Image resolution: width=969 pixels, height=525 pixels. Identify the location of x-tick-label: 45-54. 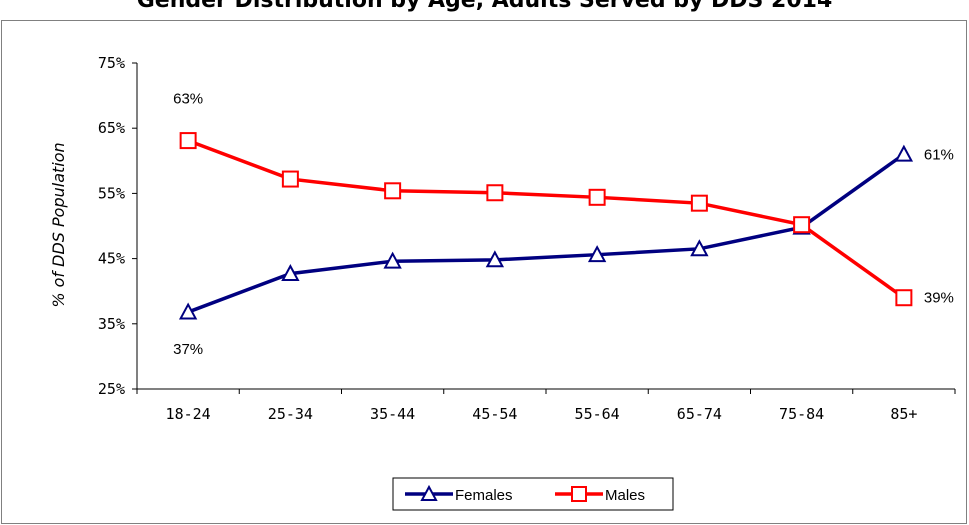
(494, 414).